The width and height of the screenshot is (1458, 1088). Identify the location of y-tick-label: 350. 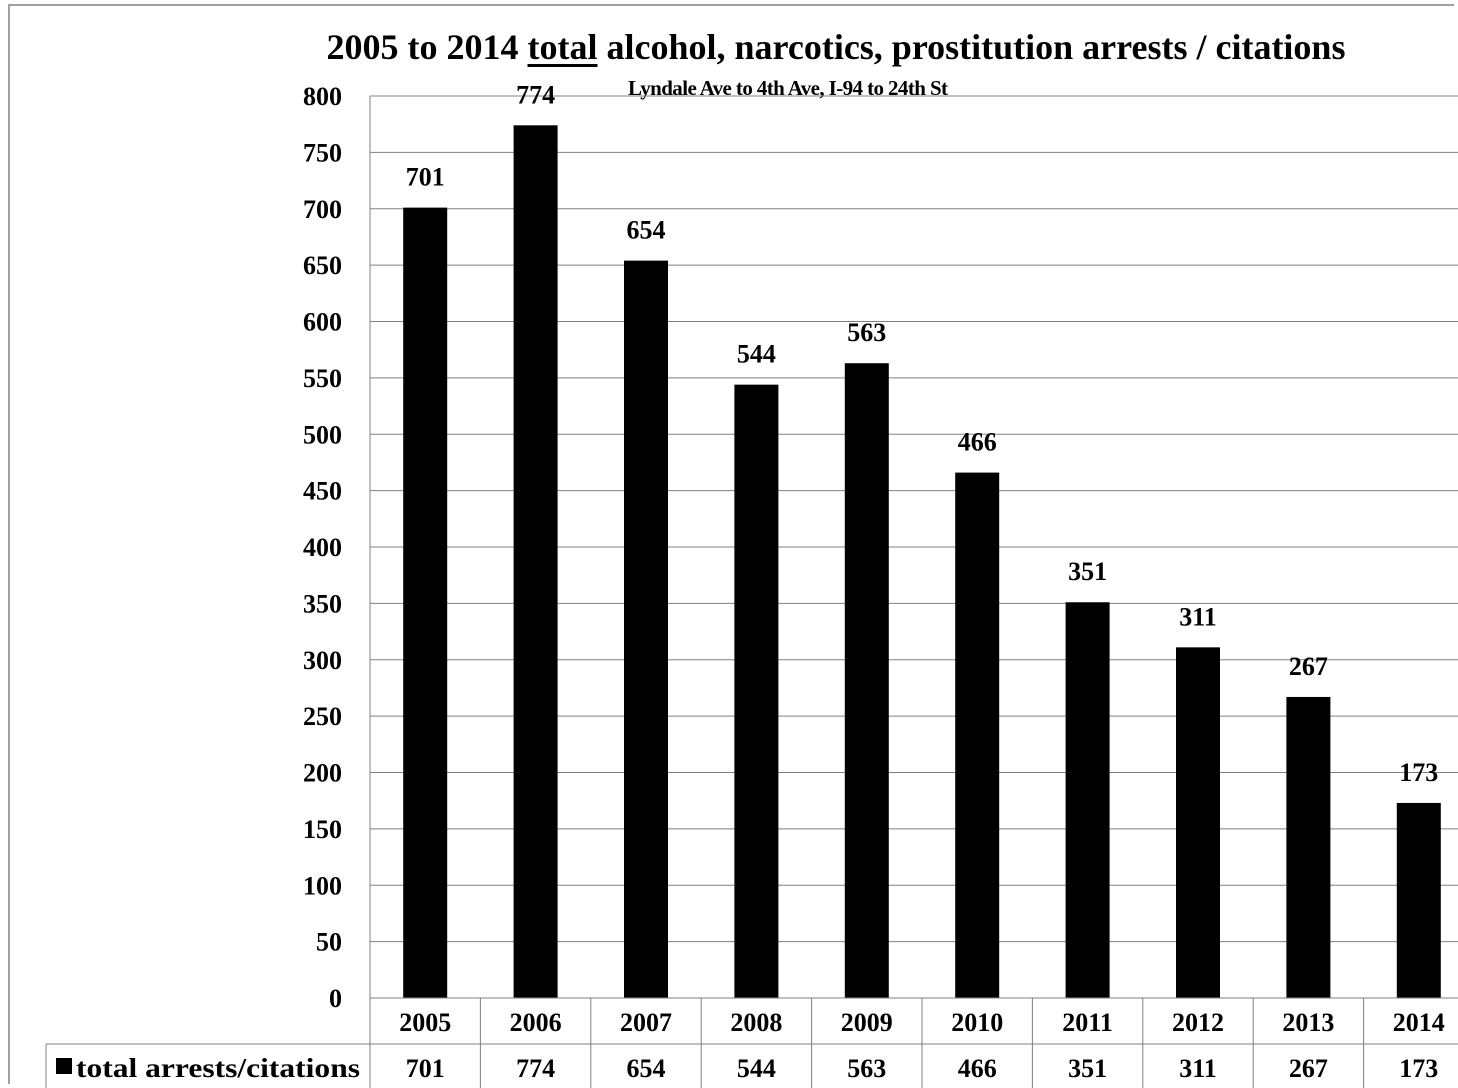
(322, 603).